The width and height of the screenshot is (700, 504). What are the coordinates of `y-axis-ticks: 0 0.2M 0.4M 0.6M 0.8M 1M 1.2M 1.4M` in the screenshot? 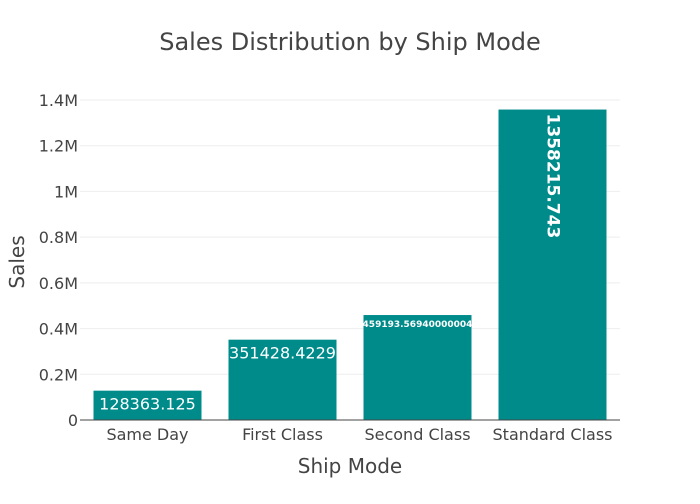 It's located at (58, 260).